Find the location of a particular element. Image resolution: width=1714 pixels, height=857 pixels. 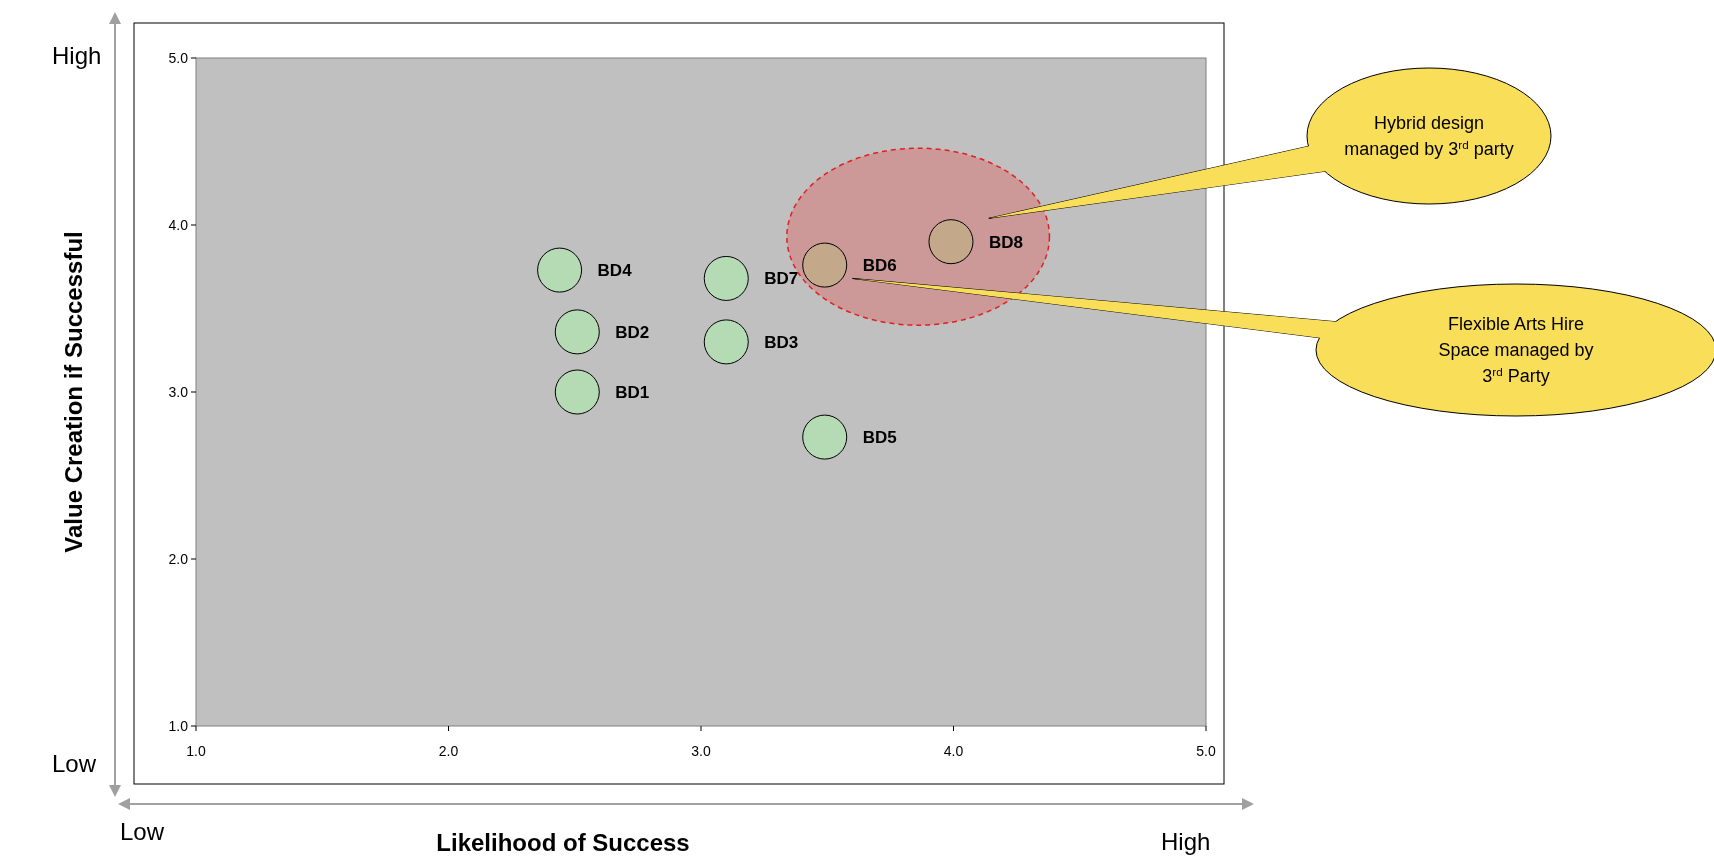

series-label: BD2 is located at coordinates (632, 332).